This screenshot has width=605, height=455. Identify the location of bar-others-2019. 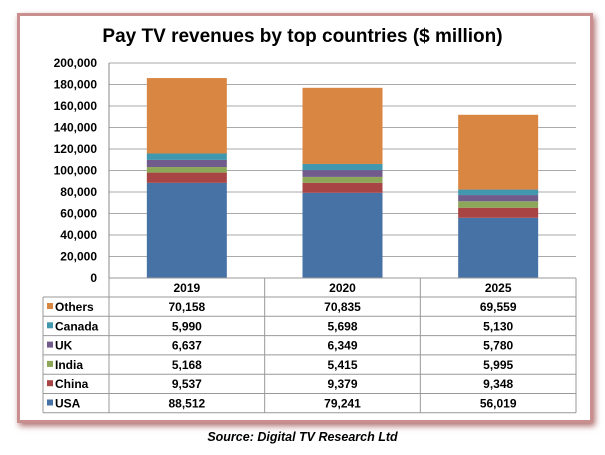
(186, 116).